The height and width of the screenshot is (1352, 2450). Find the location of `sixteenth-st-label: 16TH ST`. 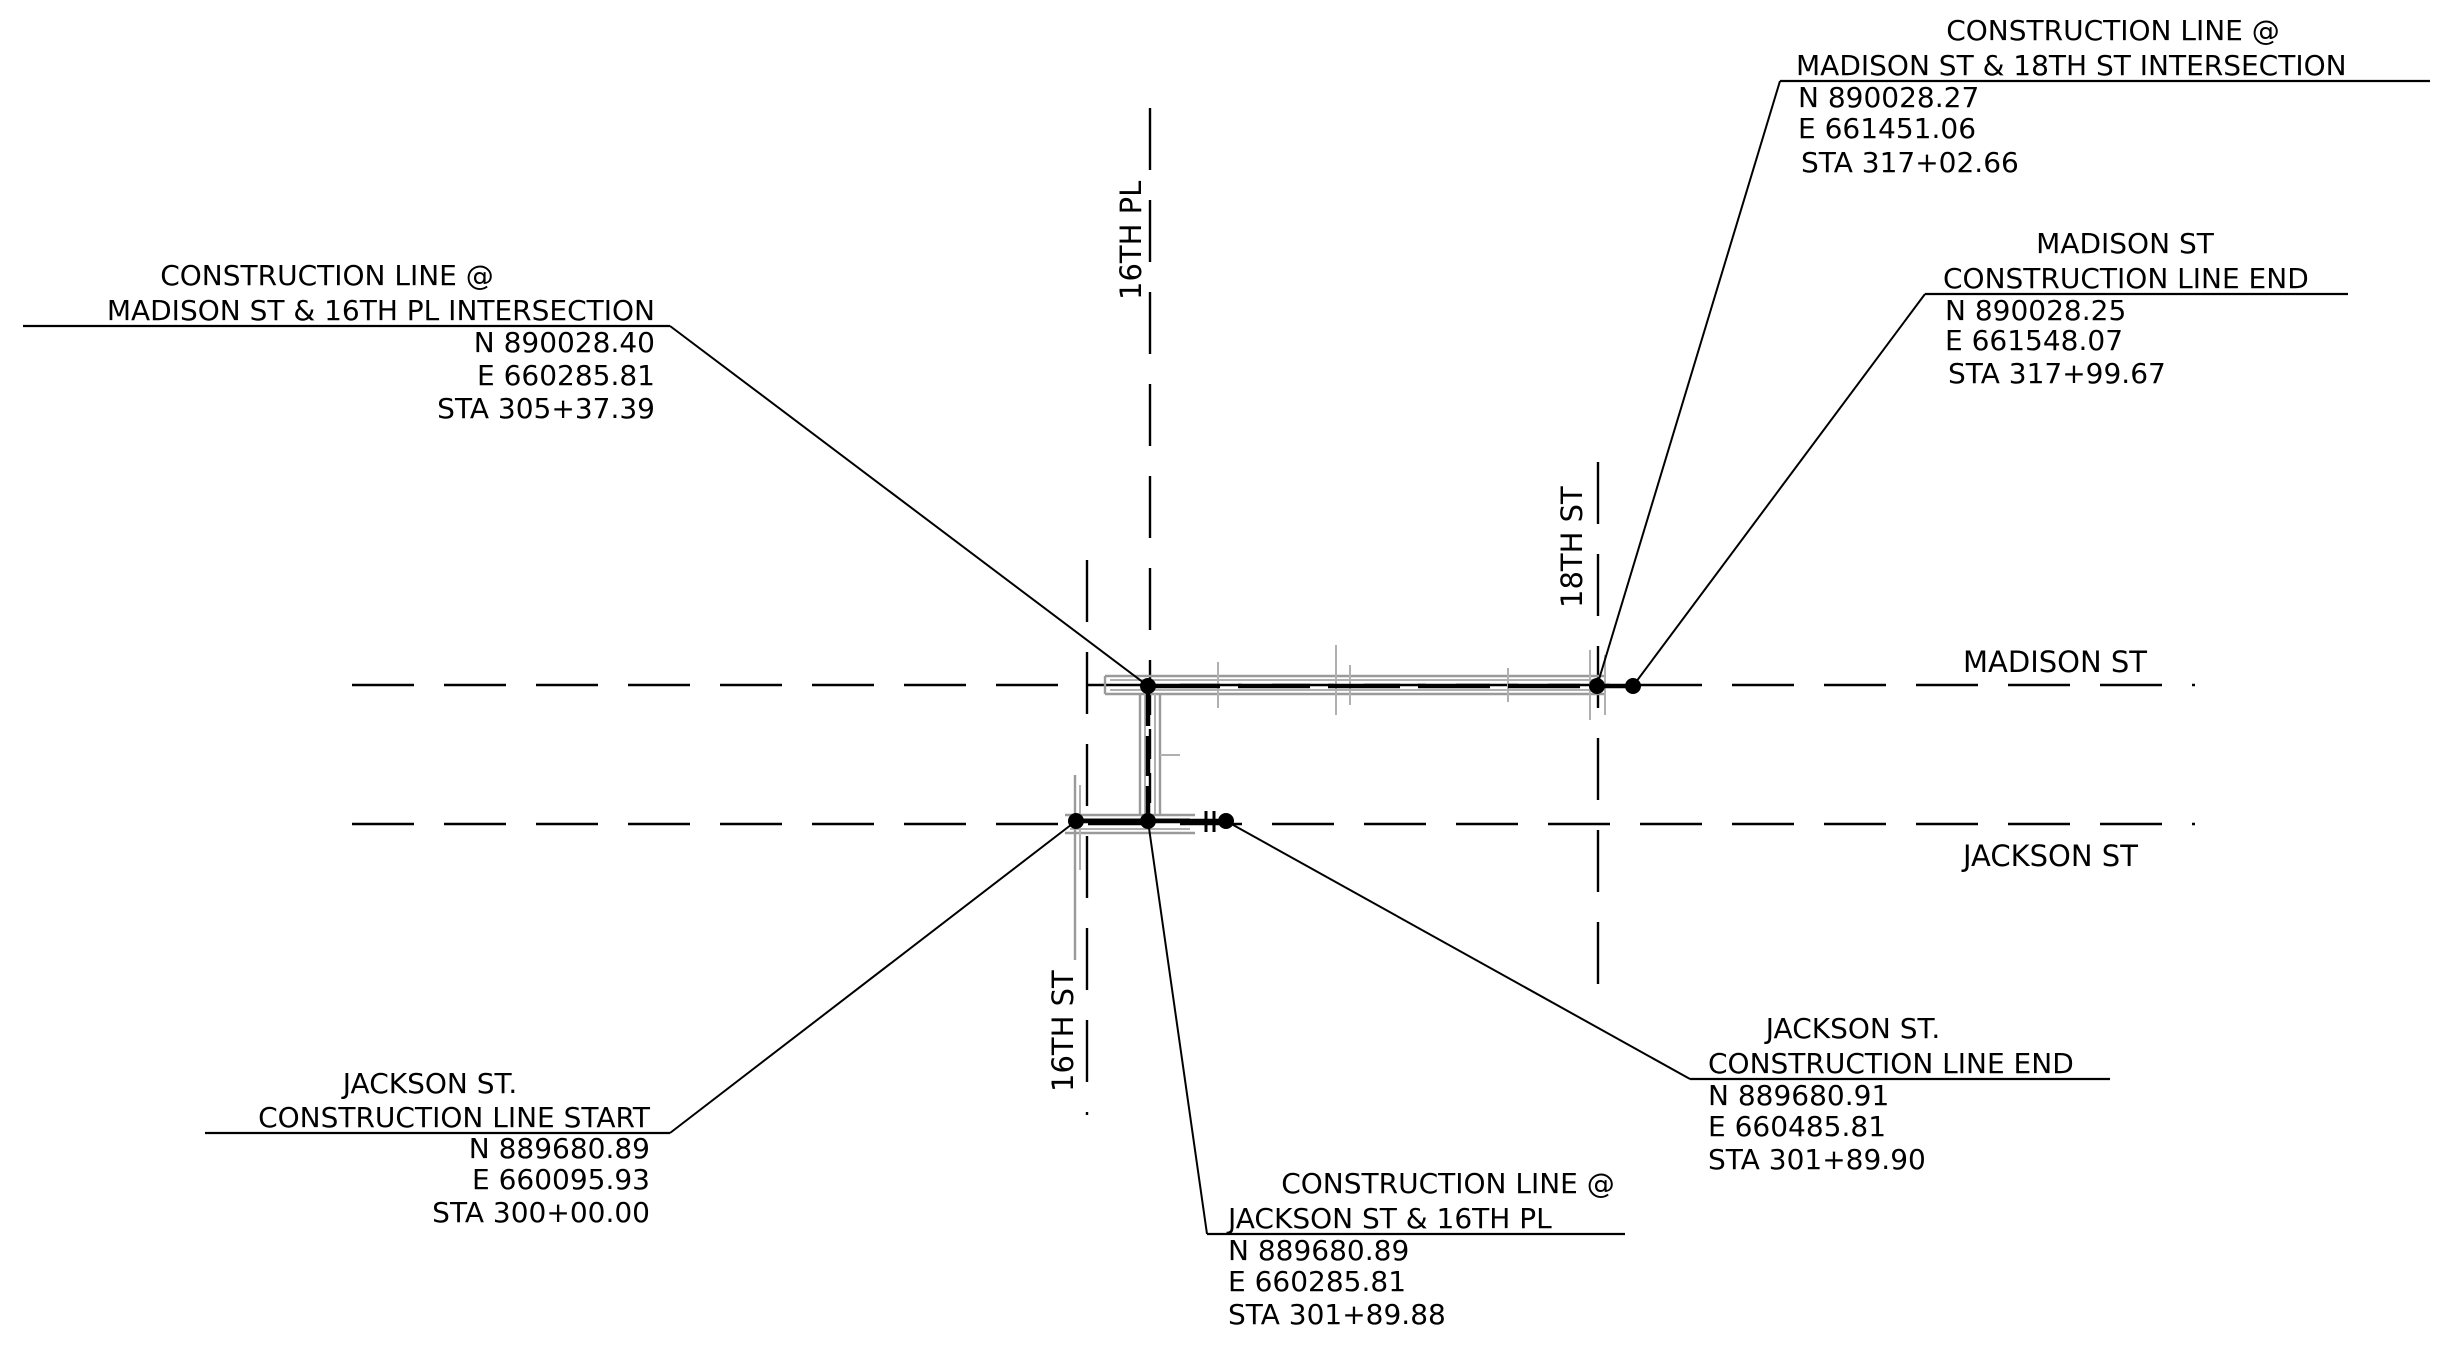

sixteenth-st-label: 16TH ST is located at coordinates (1063, 1031).